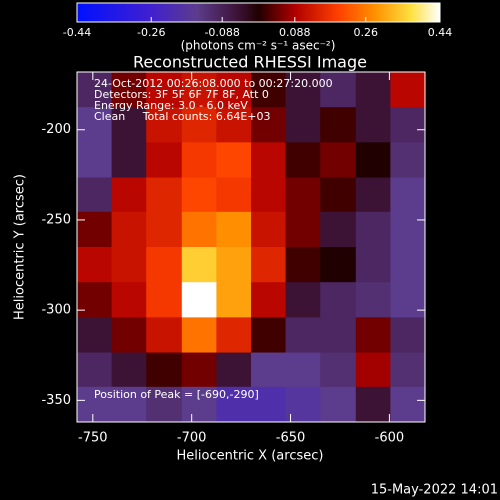  I want to click on colorbar-tick-label: 0.088, so click(295, 32).